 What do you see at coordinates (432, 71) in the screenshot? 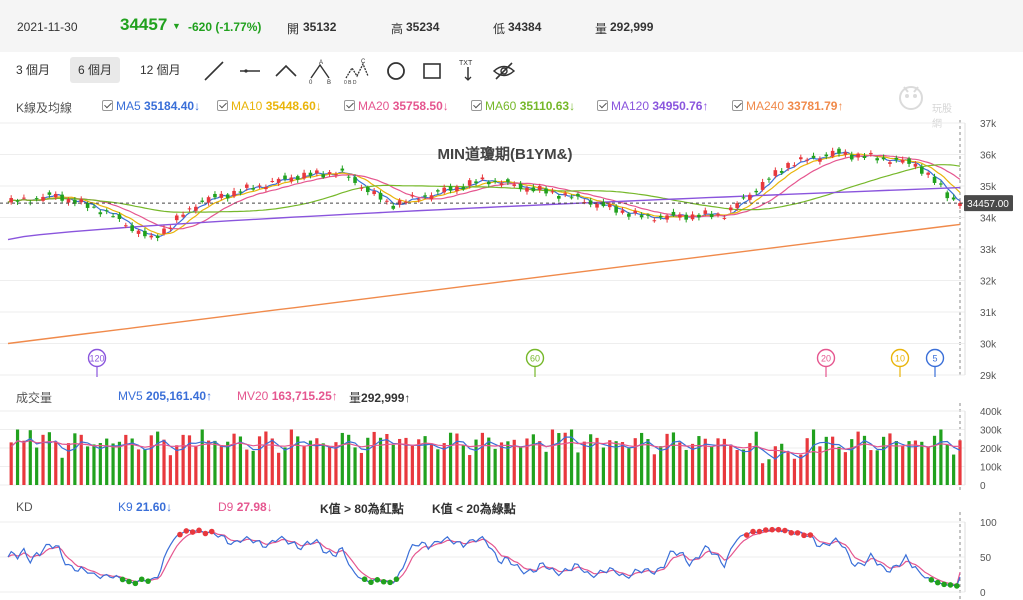
I see `rectangle-tool-icon` at bounding box center [432, 71].